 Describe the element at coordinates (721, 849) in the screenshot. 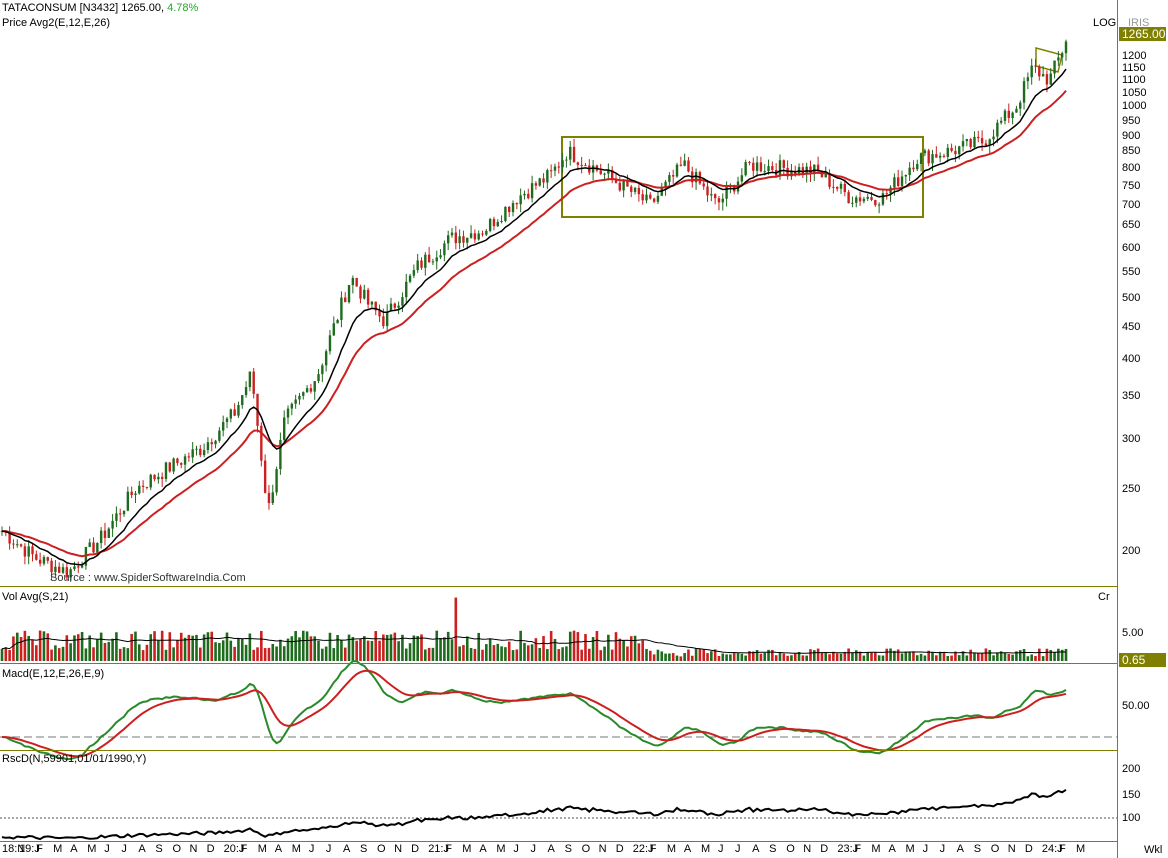

I see `time-tick: J` at that location.